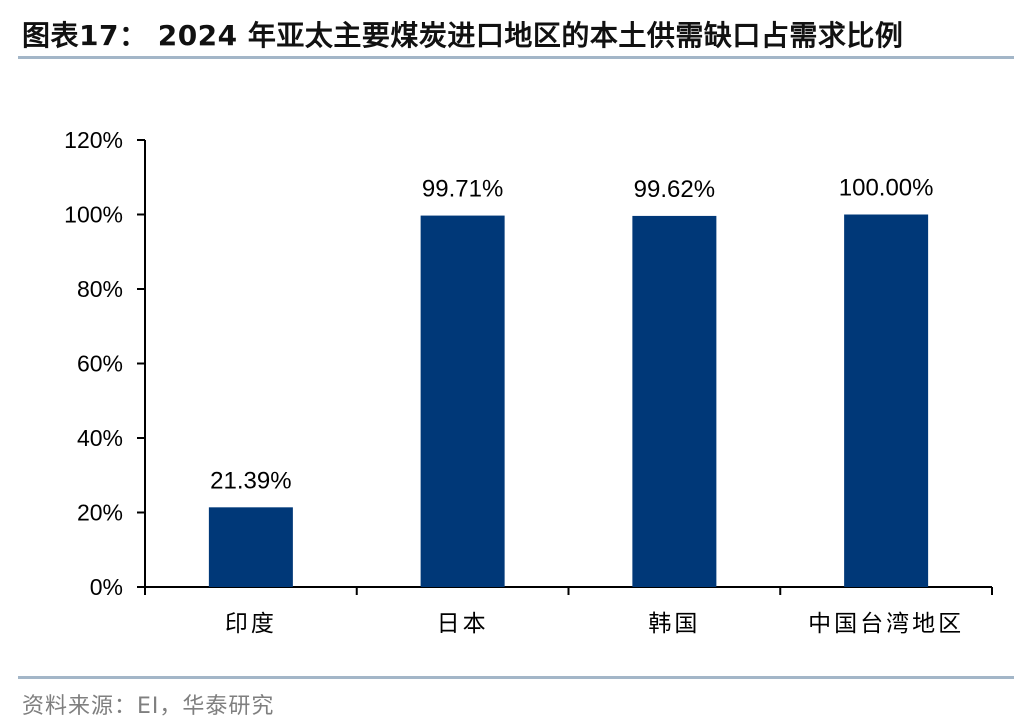  Describe the element at coordinates (100, 289) in the screenshot. I see `y-tick-label: 80%` at that location.